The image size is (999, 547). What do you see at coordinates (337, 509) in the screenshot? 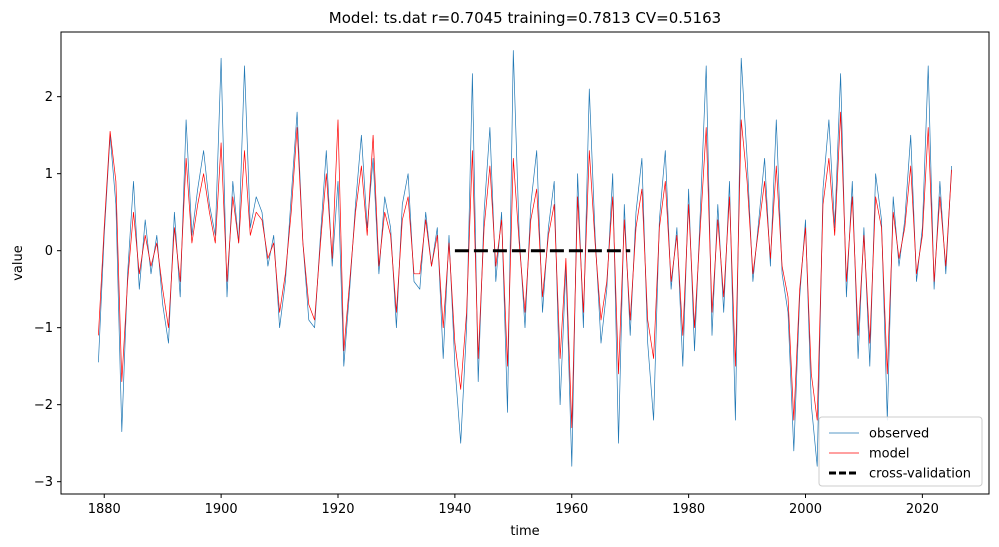
I see `x-tick-label-1920: 1920` at bounding box center [337, 509].